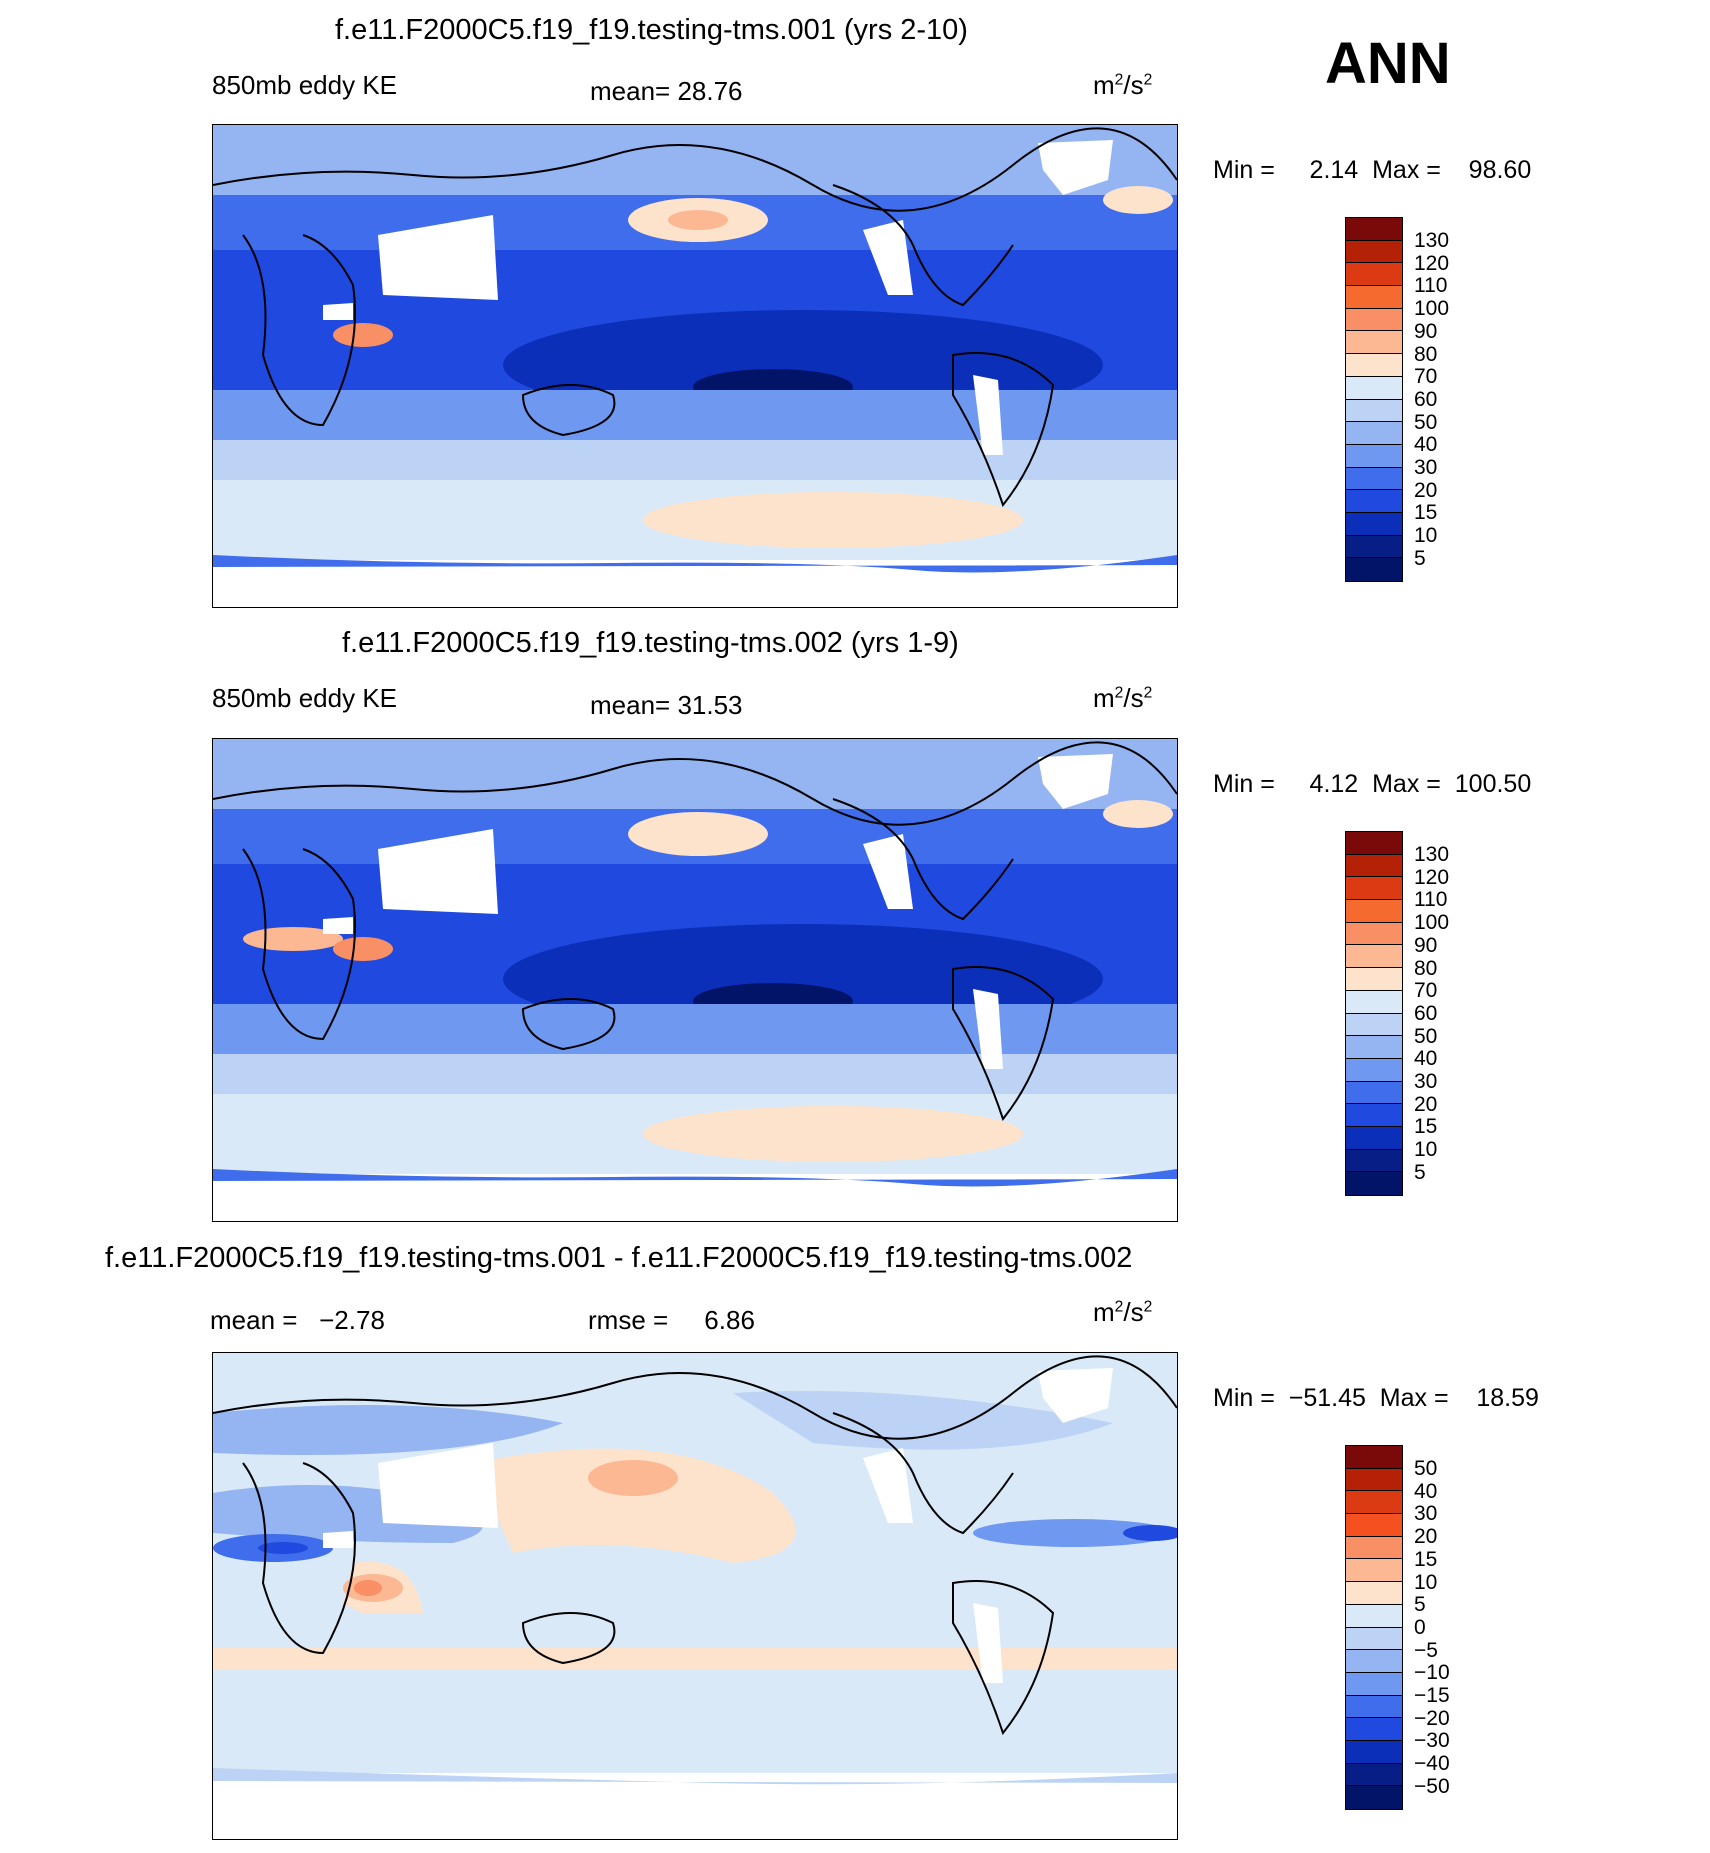 This screenshot has height=1853, width=1710. What do you see at coordinates (1376, 1398) in the screenshot?
I see `panel-3-minmax: Min = −51.45 Max = 18.59` at bounding box center [1376, 1398].